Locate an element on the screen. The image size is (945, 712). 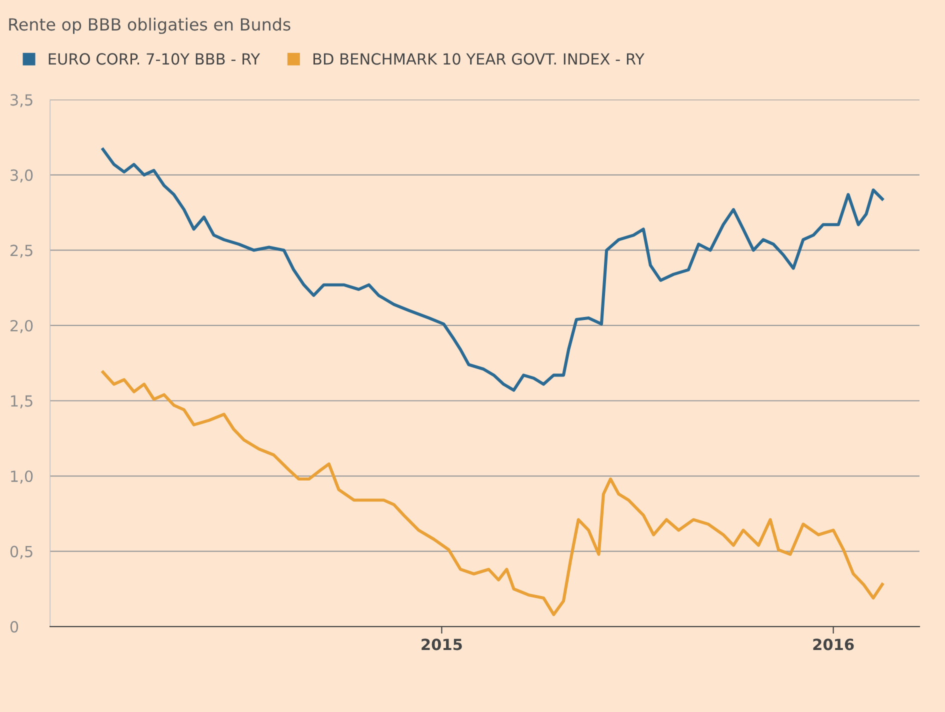
chart-title: Rente op BBB obligaties en Bunds is located at coordinates (149, 26).